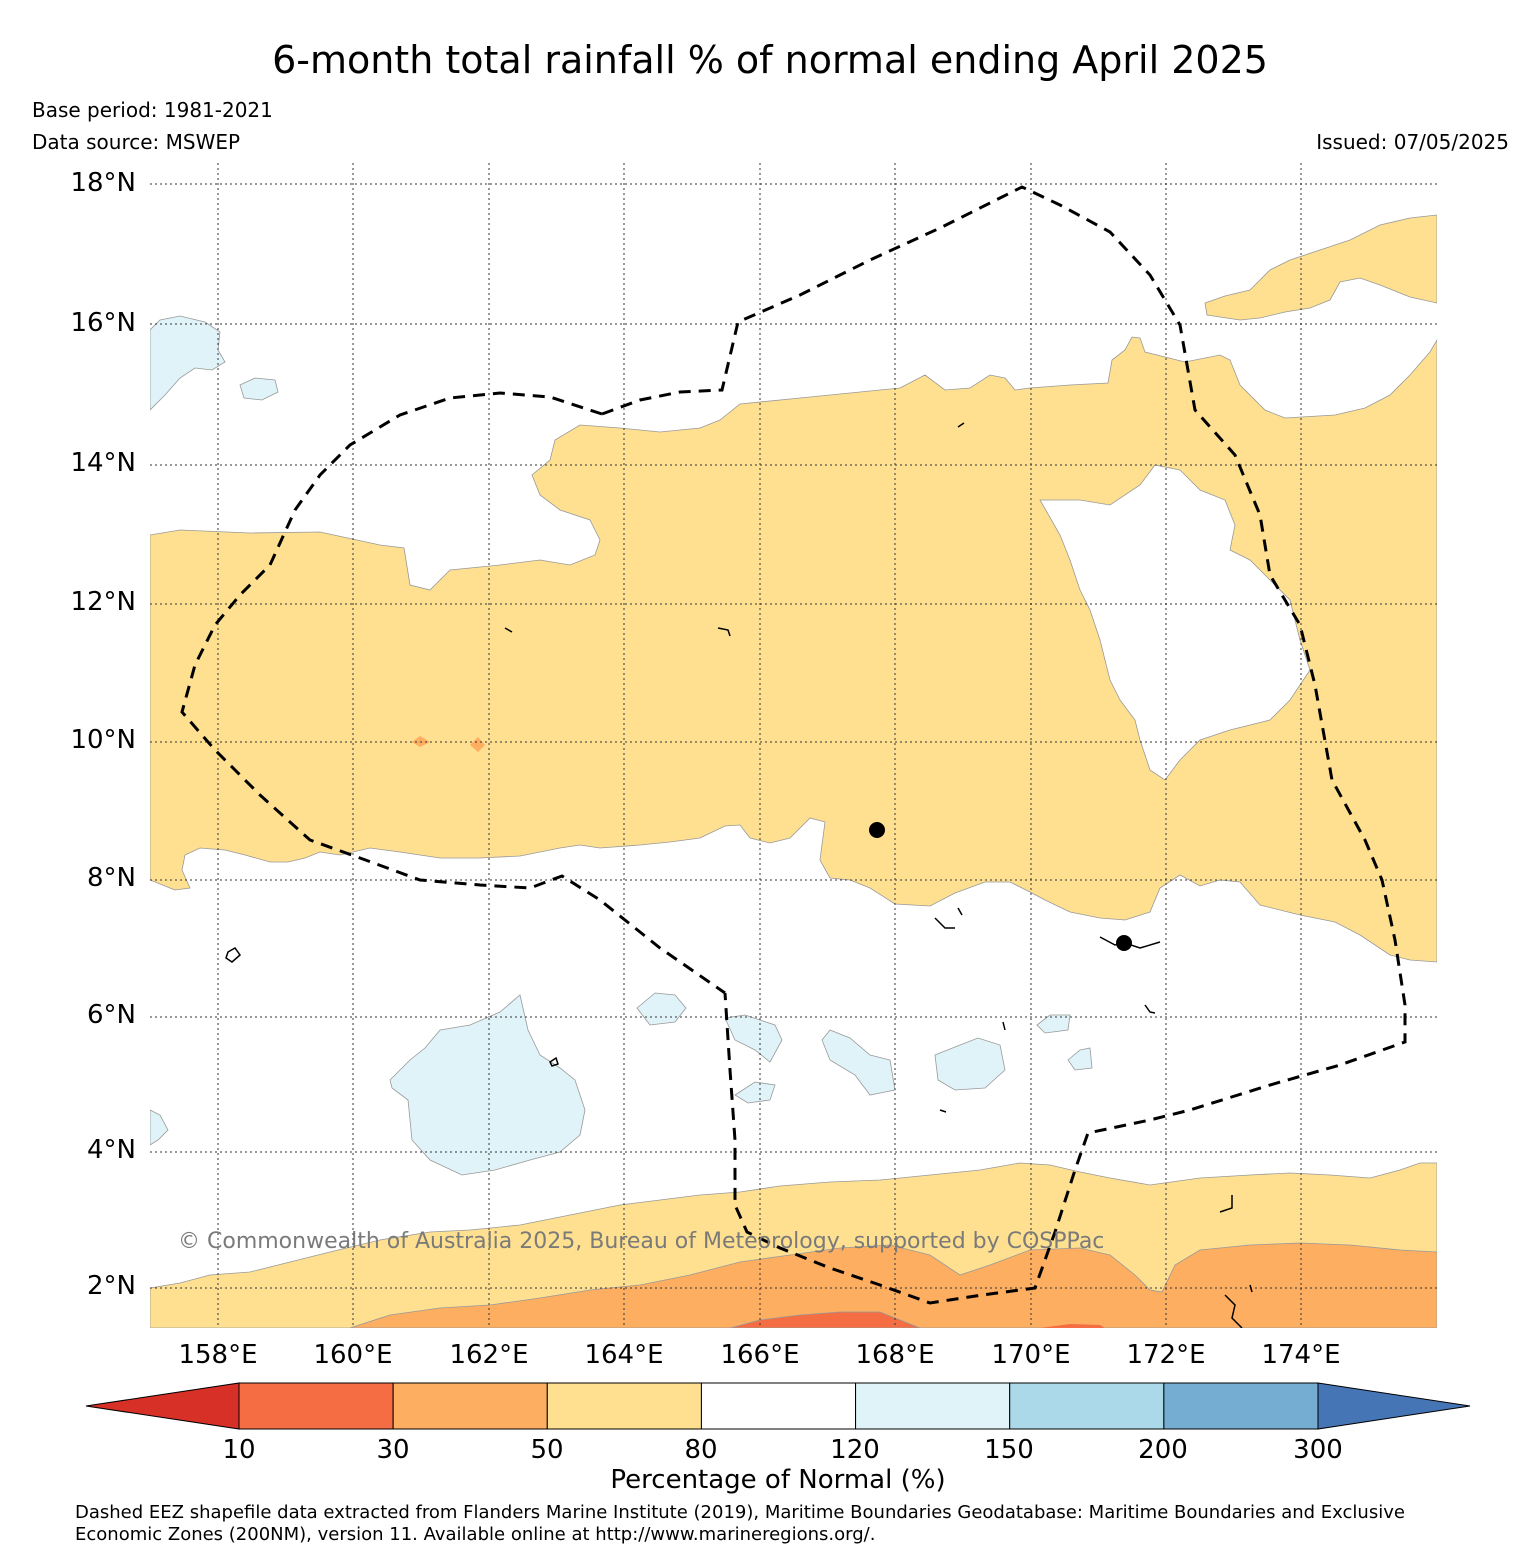 Image resolution: width=1540 pixels, height=1563 pixels. What do you see at coordinates (136, 142) in the screenshot?
I see `data-source-label: Data source: MSWEP` at bounding box center [136, 142].